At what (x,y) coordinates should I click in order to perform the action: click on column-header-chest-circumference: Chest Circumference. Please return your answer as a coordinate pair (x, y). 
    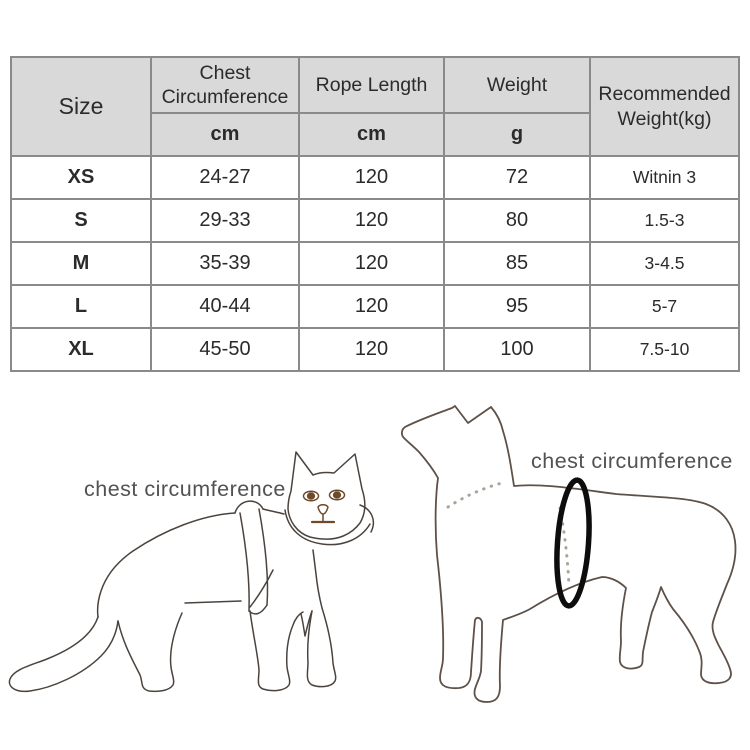
    Looking at the image, I should click on (225, 85).